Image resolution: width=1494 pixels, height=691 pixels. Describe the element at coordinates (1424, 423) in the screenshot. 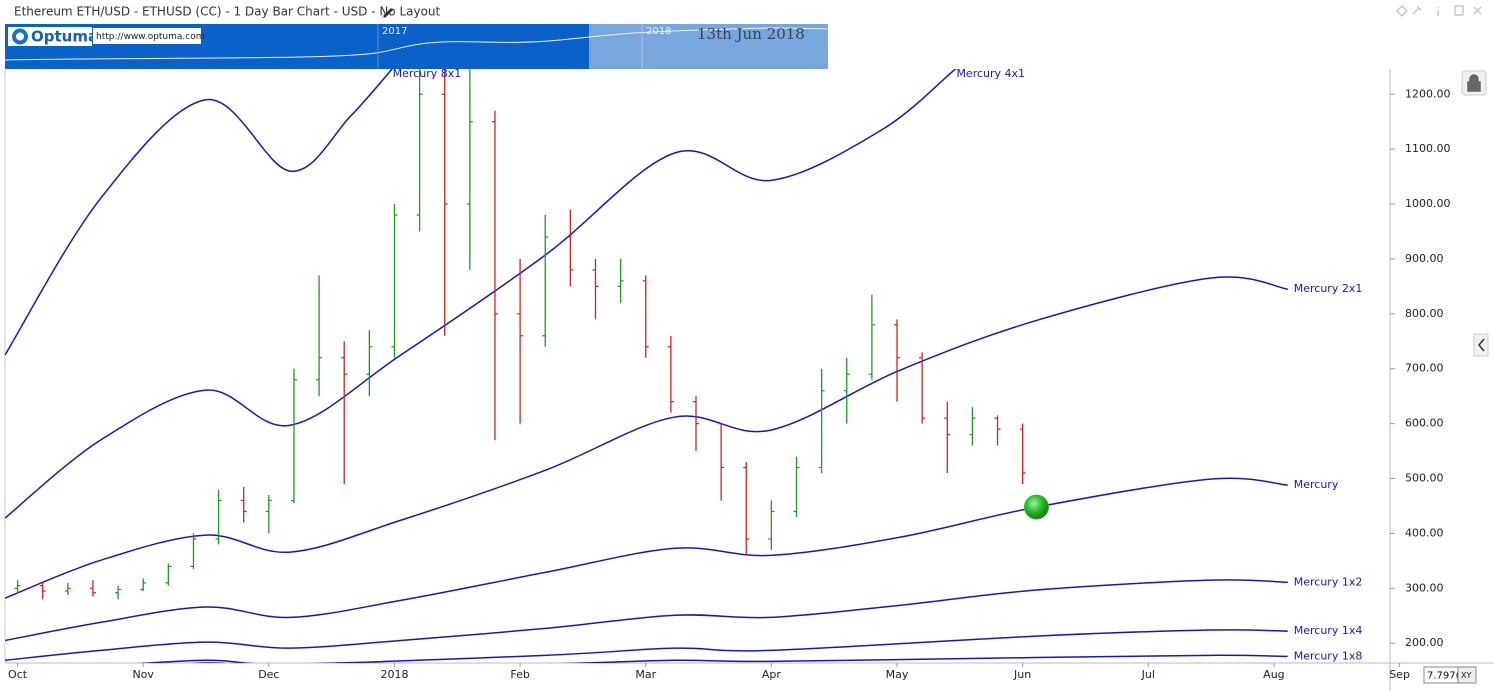

I see `y-tick-label: 600.00` at that location.